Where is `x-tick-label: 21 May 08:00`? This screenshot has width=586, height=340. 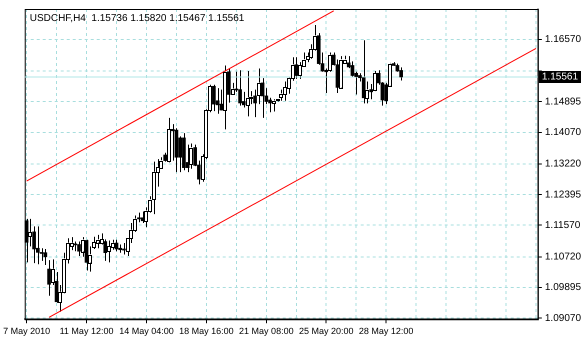
x-tick-label: 21 May 08:00 is located at coordinates (266, 331).